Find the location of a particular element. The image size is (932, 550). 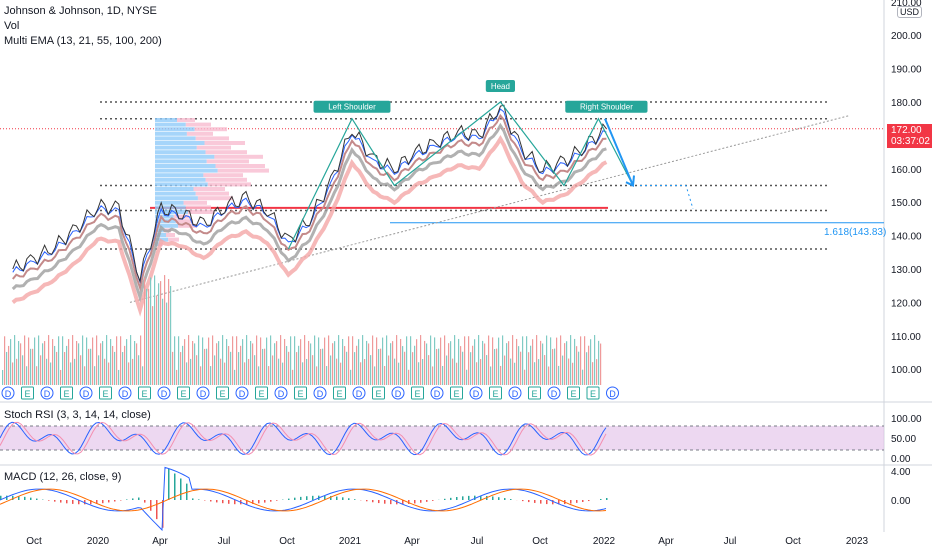

time-tick-label: 2022 is located at coordinates (604, 541).